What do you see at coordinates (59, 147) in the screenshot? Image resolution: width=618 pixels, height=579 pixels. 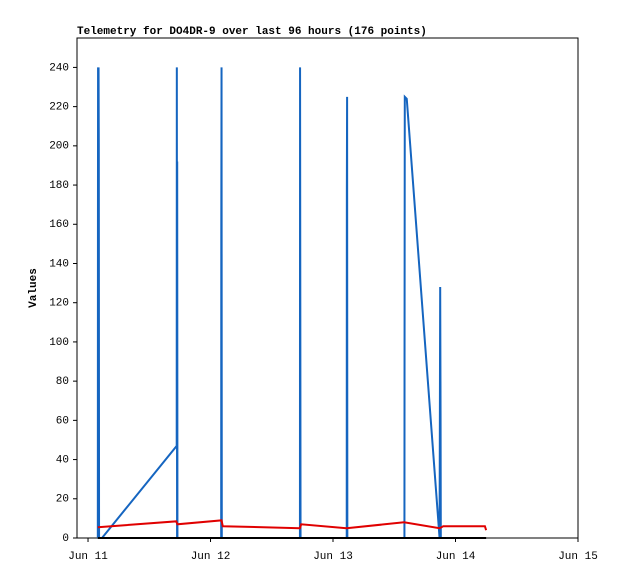 I see `y-tick-label: 200` at bounding box center [59, 147].